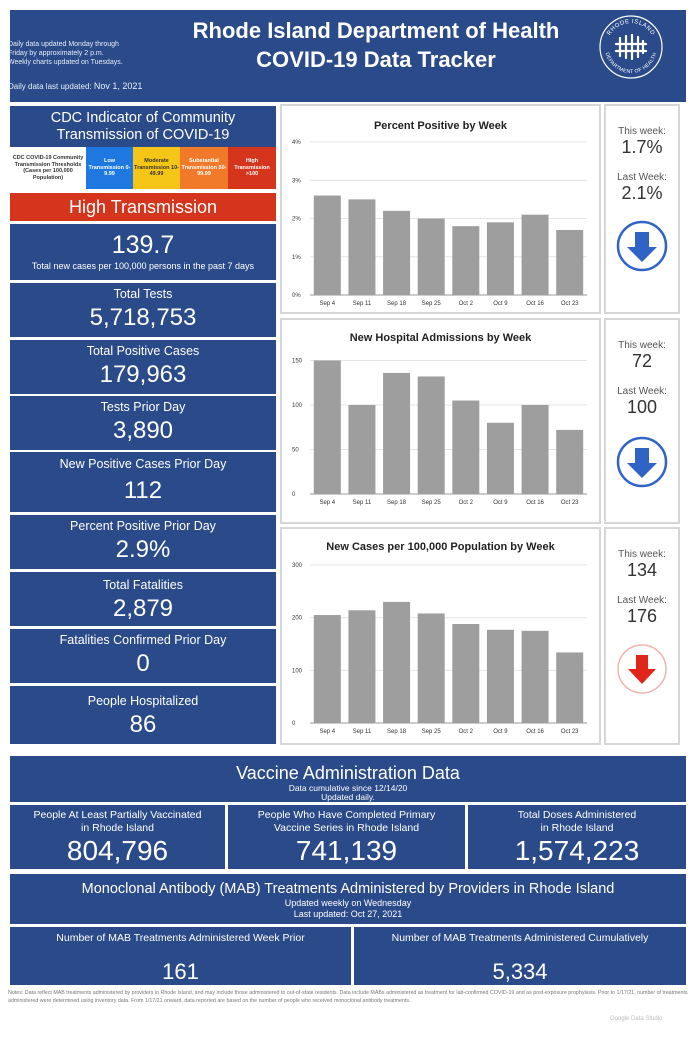 Image resolution: width=696 pixels, height=1045 pixels. I want to click on stat-card-total-positive: Total Positive Cases 179,963, so click(143, 367).